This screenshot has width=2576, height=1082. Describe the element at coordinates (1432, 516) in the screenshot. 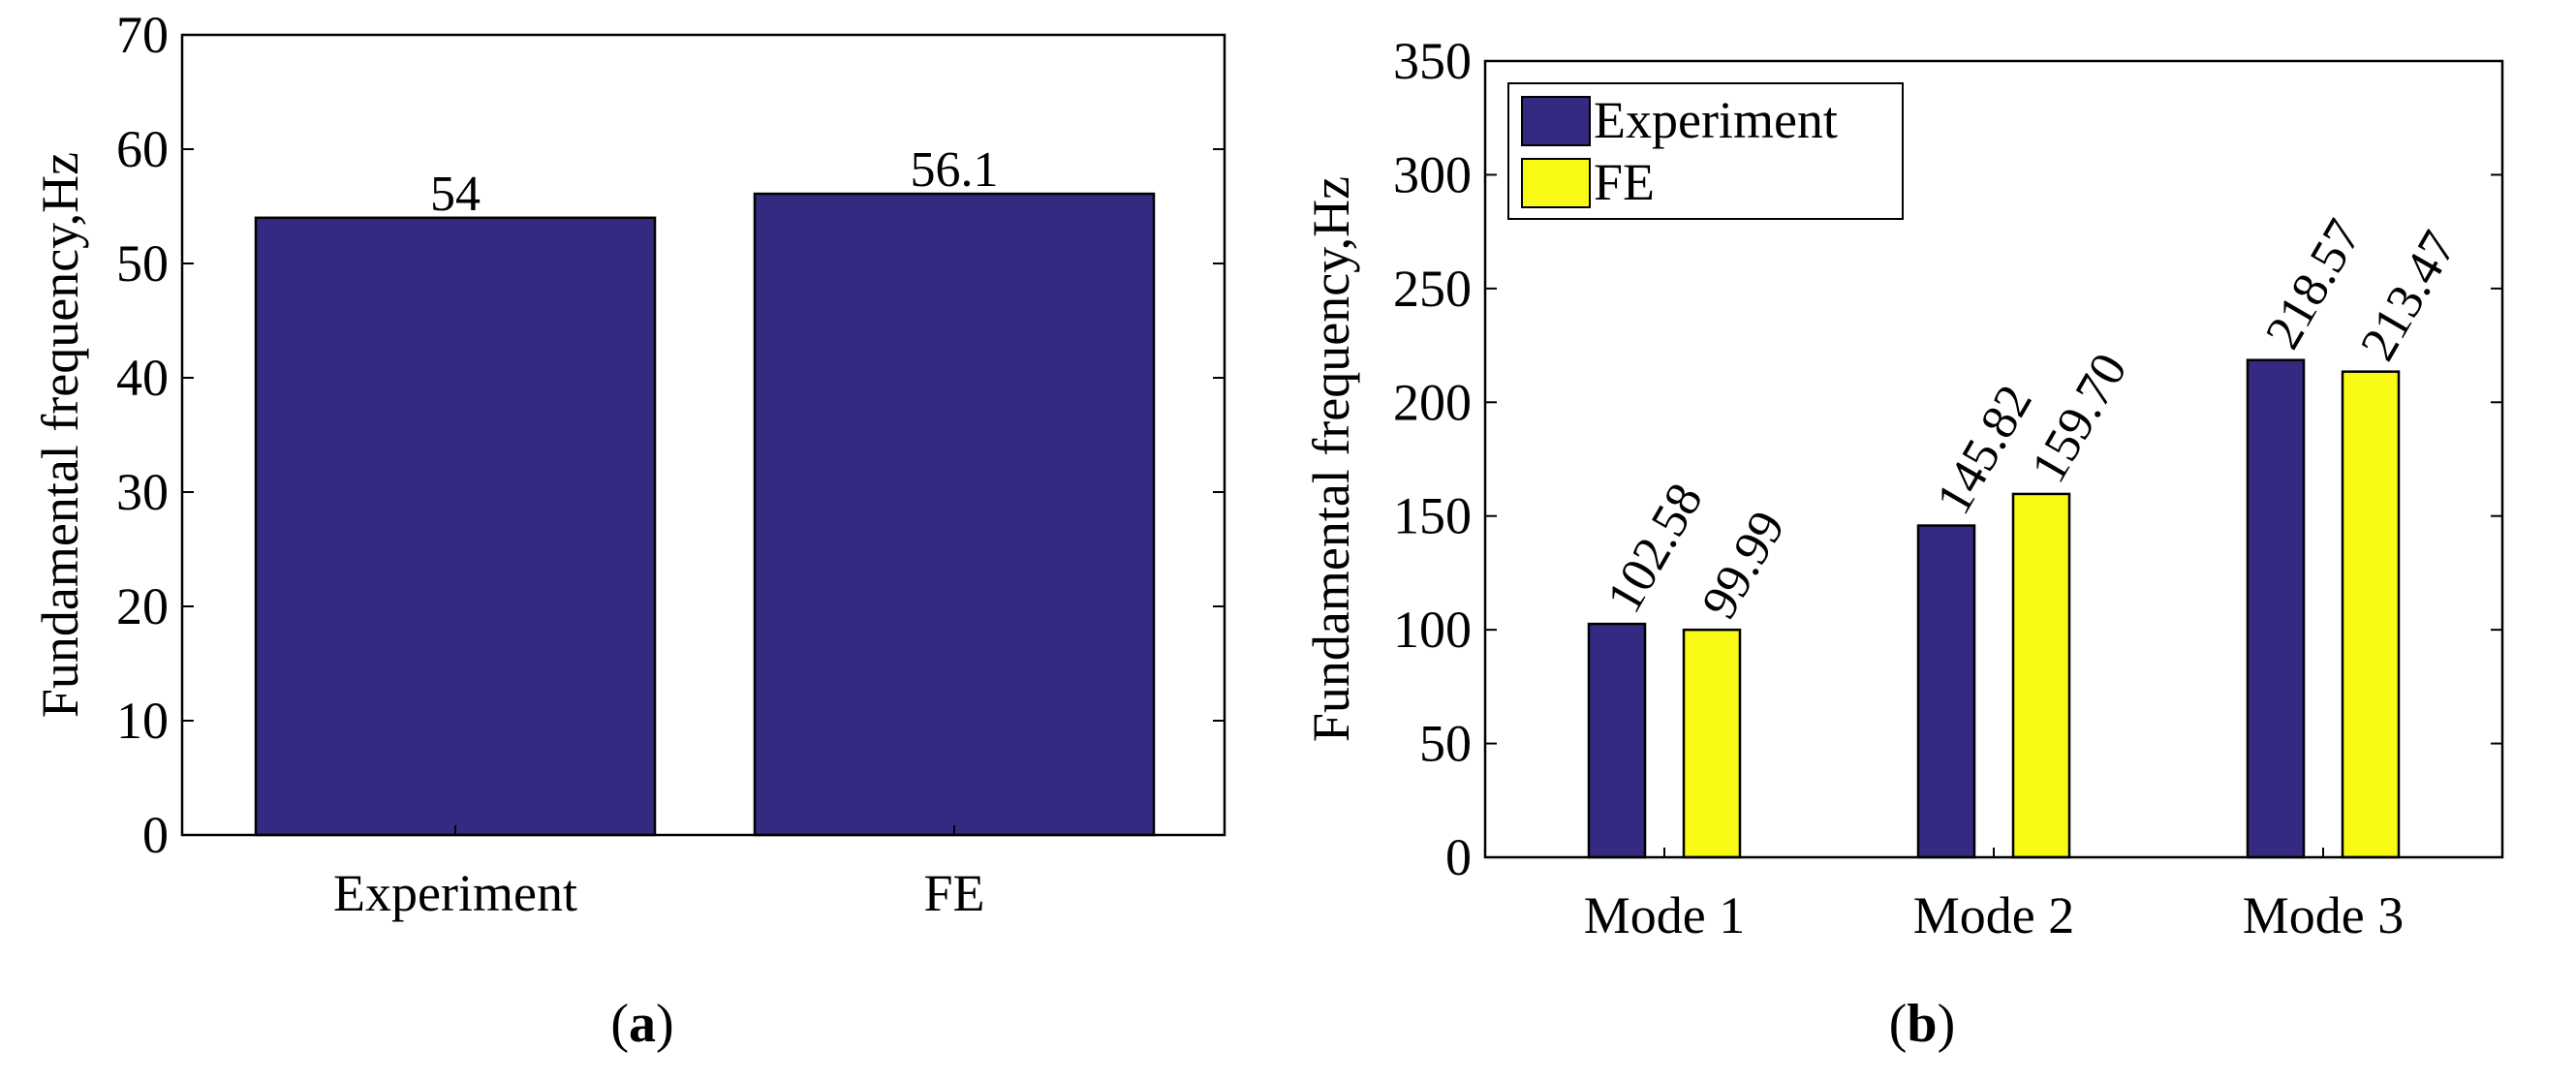

I see `y-tick-label: 150` at that location.